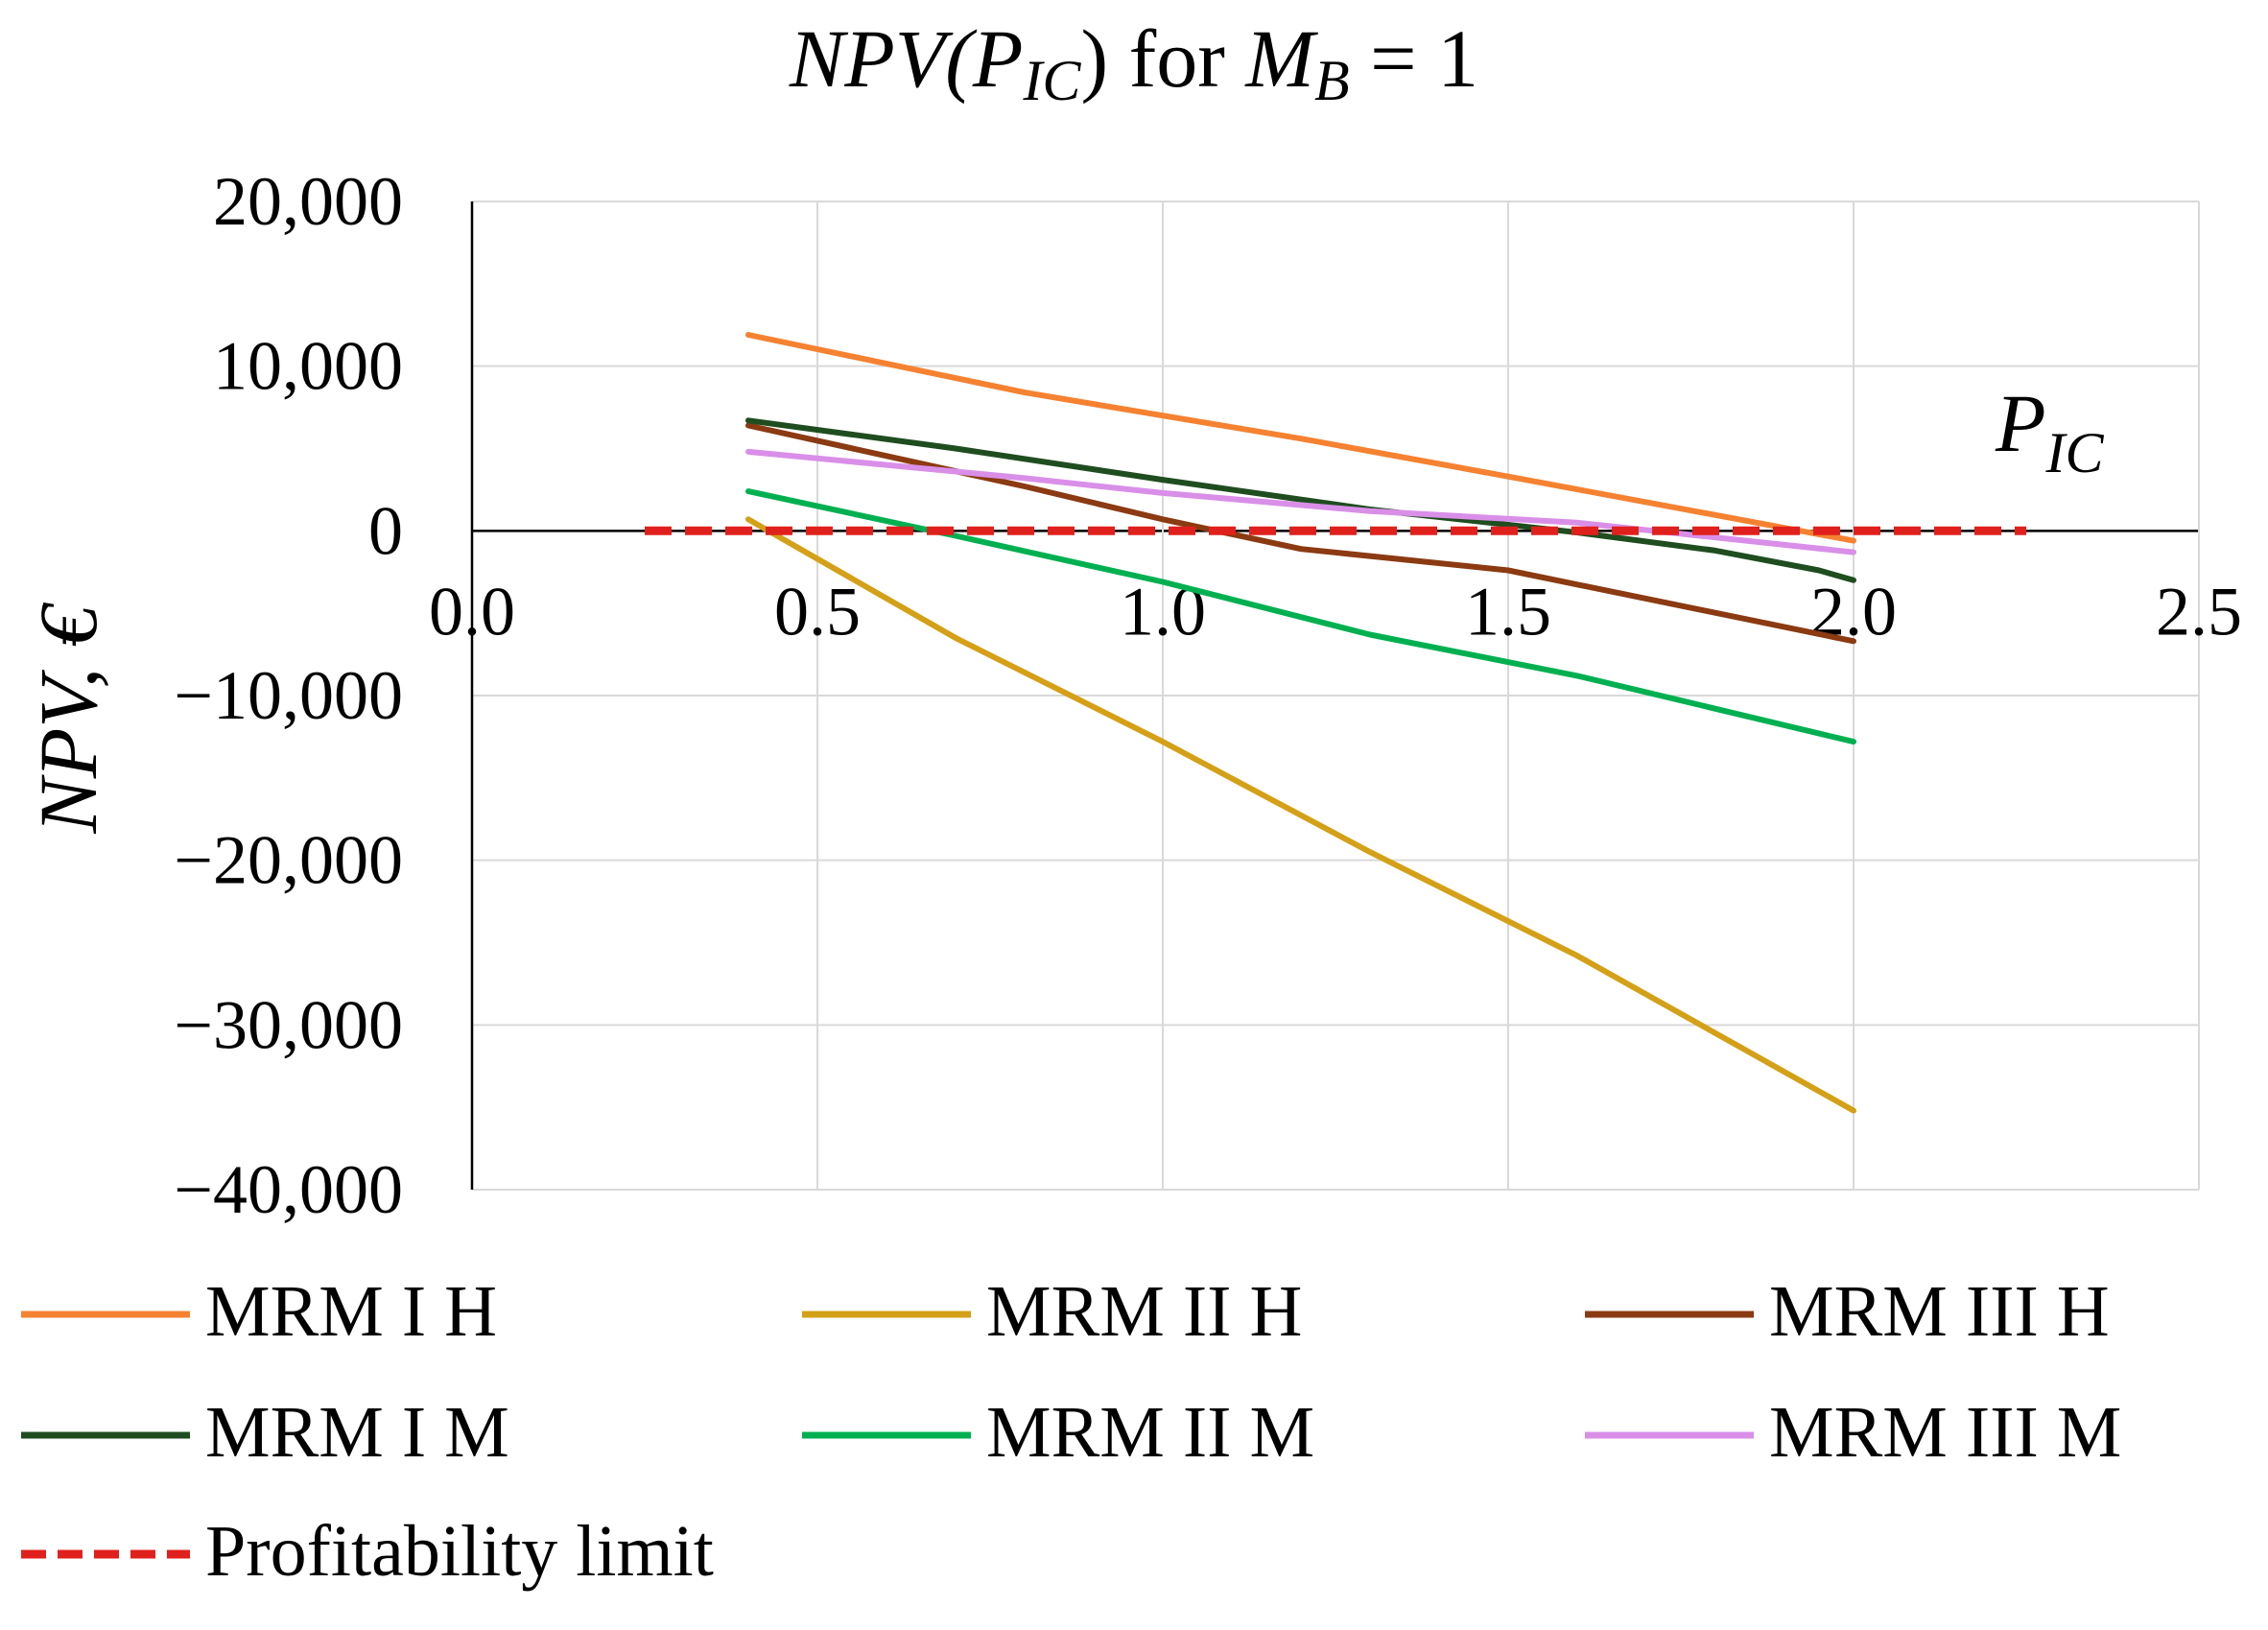 The height and width of the screenshot is (1630, 2268). I want to click on legend-item: Profitability limit, so click(367, 1551).